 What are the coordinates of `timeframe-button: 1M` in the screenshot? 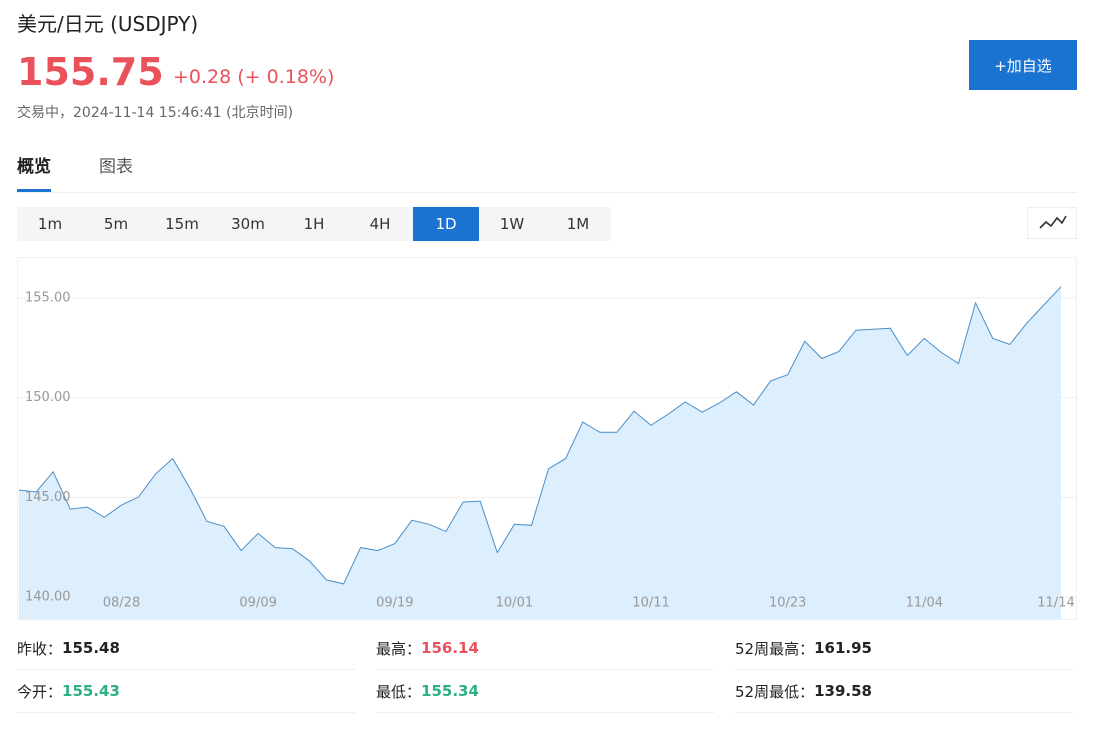 It's located at (578, 224).